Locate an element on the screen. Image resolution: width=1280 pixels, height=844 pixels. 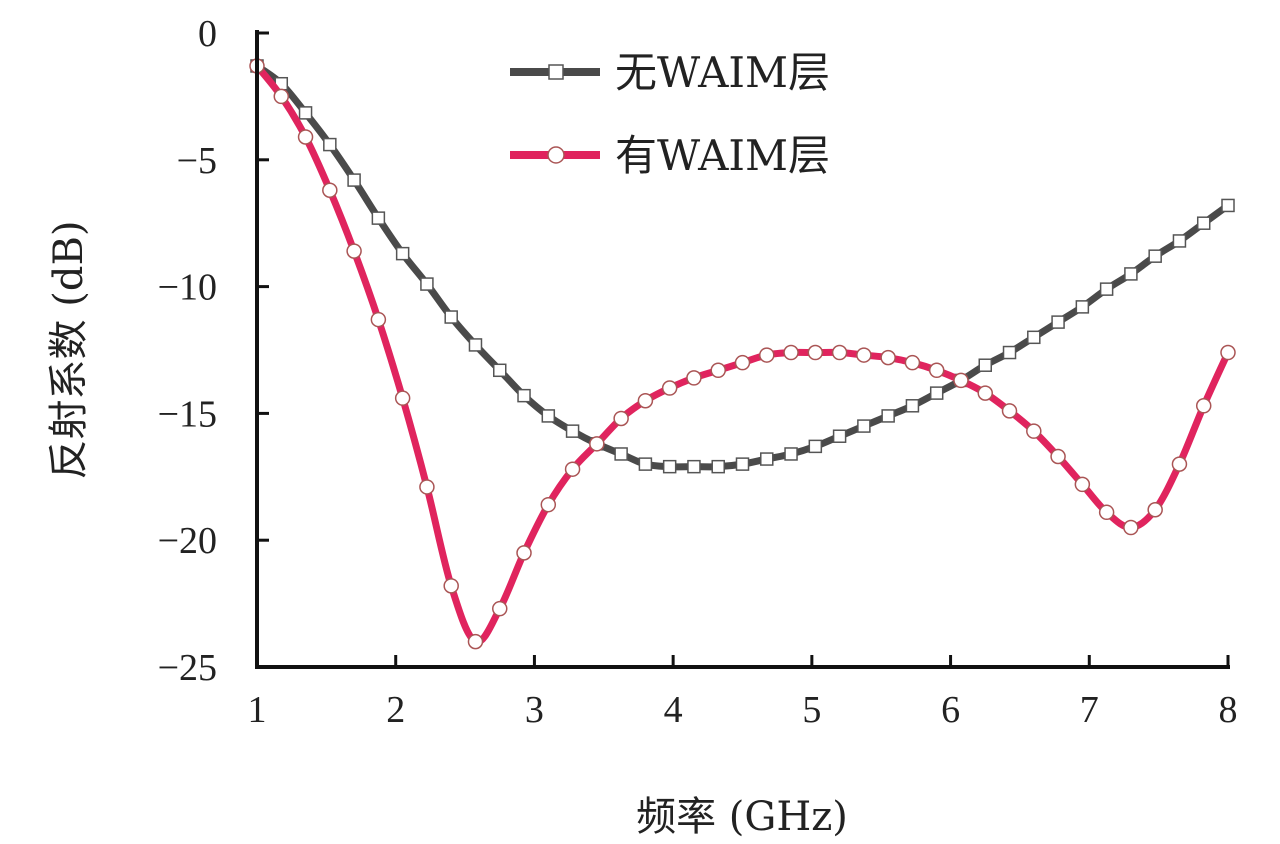
legend-marker-square is located at coordinates (556, 72).